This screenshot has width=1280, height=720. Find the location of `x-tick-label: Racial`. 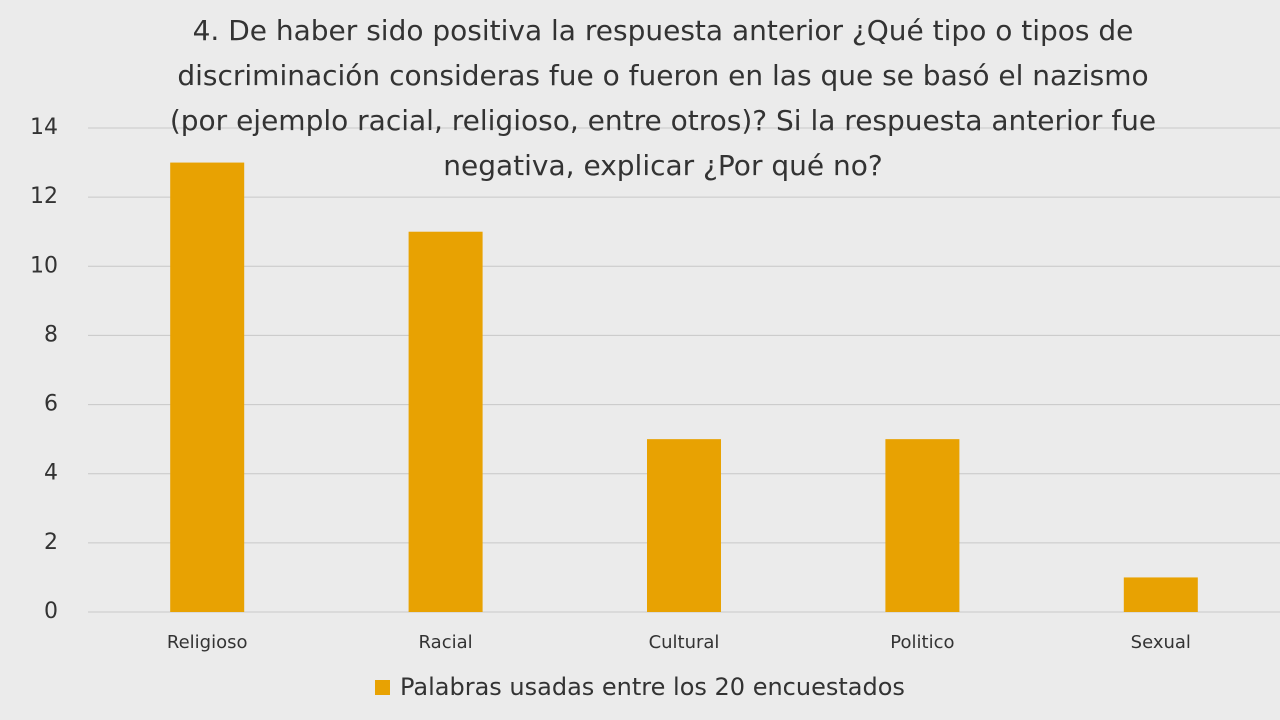

x-tick-label: Racial is located at coordinates (446, 642).